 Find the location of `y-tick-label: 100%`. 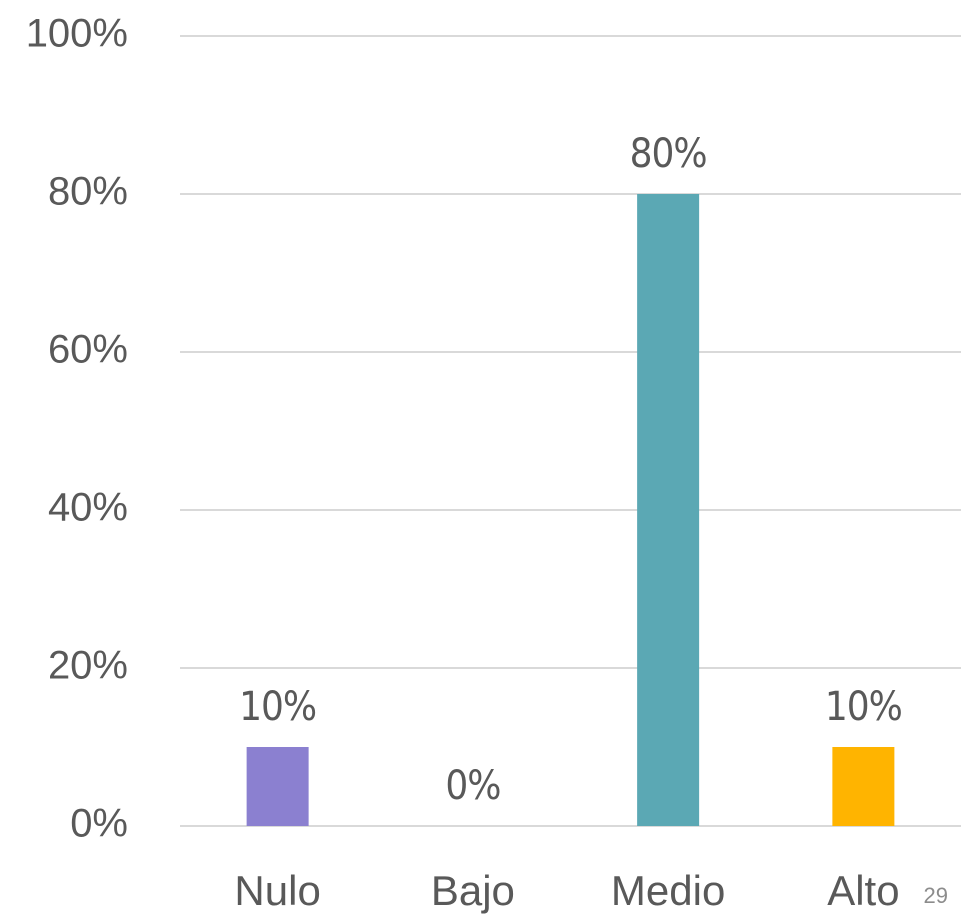

y-tick-label: 100% is located at coordinates (77, 34).